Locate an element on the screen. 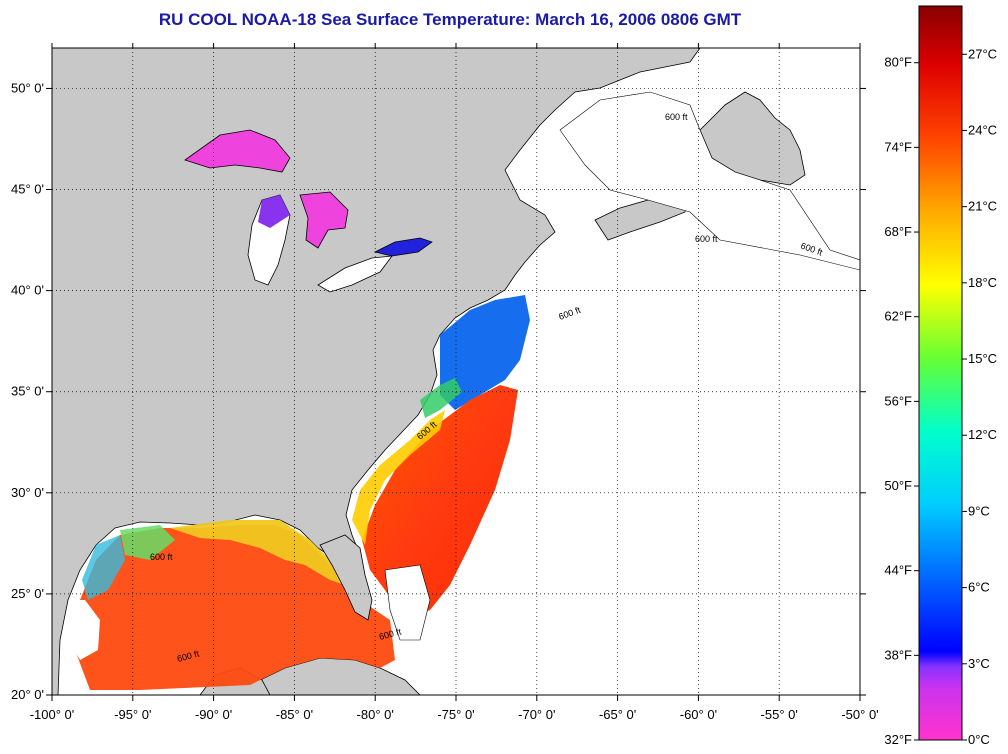 This screenshot has width=1008, height=754. colorbar-f-label: 32°F is located at coordinates (898, 739).